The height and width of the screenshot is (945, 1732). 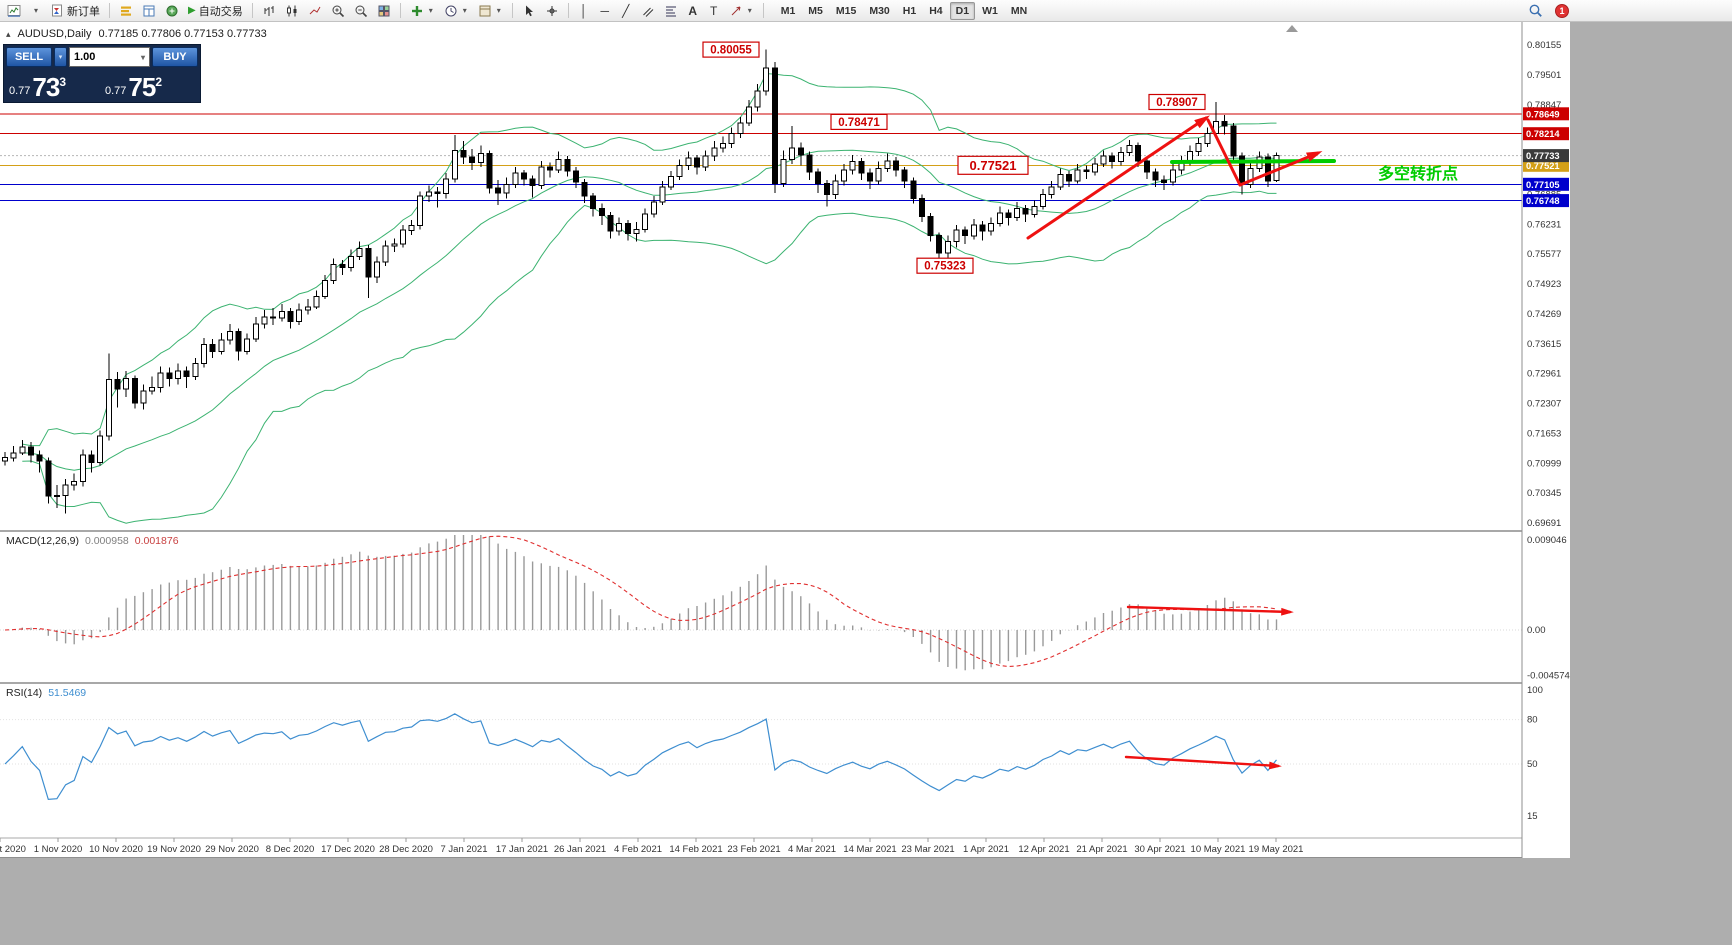 What do you see at coordinates (338, 11) in the screenshot?
I see `zoom-in-button` at bounding box center [338, 11].